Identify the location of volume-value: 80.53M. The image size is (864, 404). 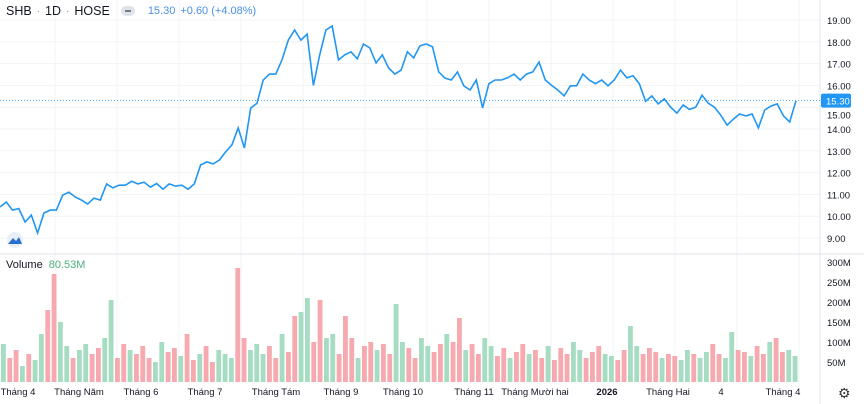
(67, 265).